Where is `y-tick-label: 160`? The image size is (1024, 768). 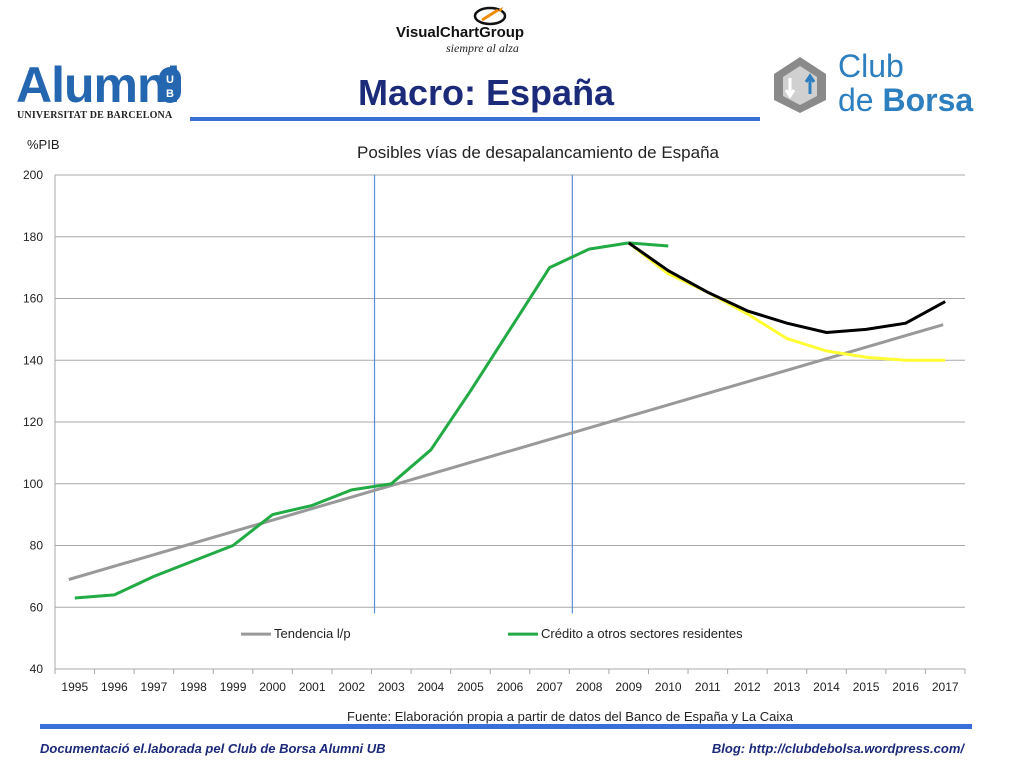
y-tick-label: 160 is located at coordinates (33, 299).